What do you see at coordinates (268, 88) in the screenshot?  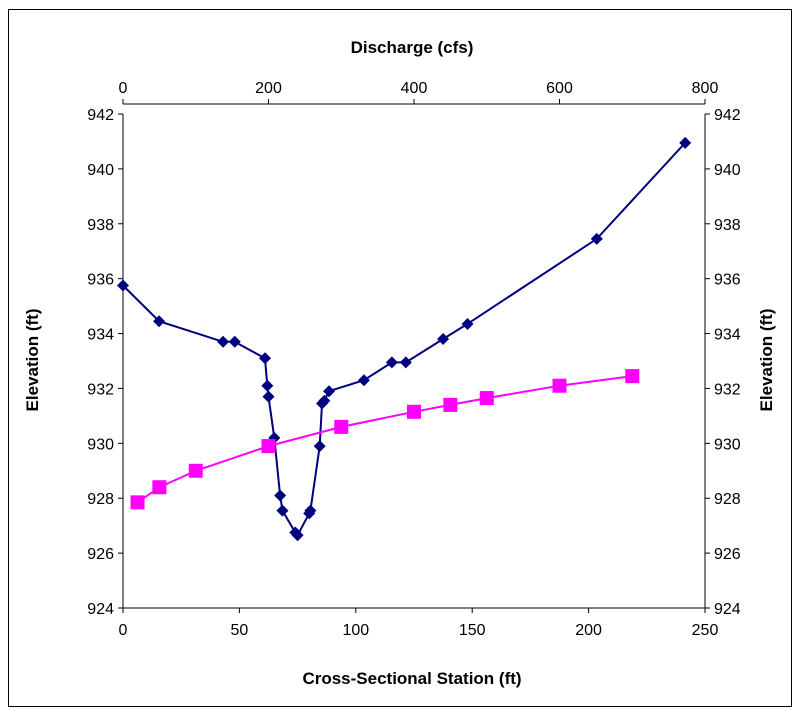 I see `x-top-tick-label: 200` at bounding box center [268, 88].